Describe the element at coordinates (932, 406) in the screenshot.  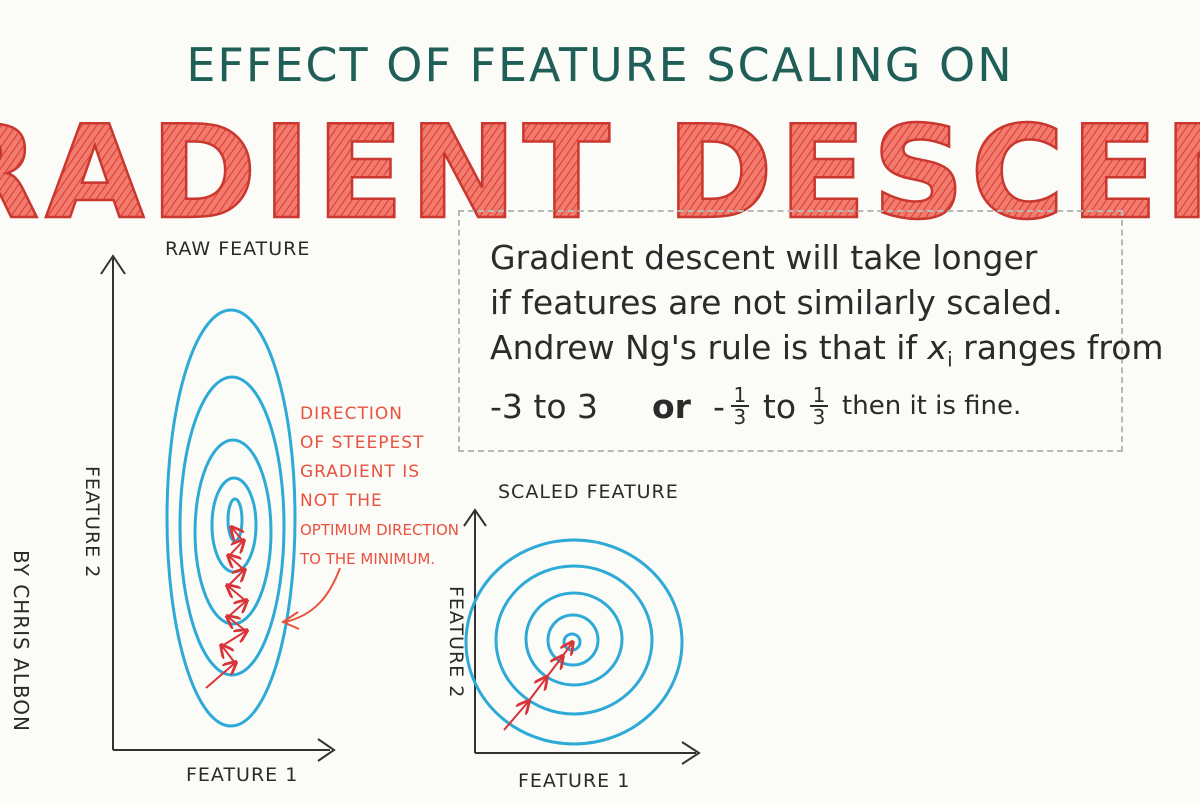
I see `note-end: then it is fine.` at that location.